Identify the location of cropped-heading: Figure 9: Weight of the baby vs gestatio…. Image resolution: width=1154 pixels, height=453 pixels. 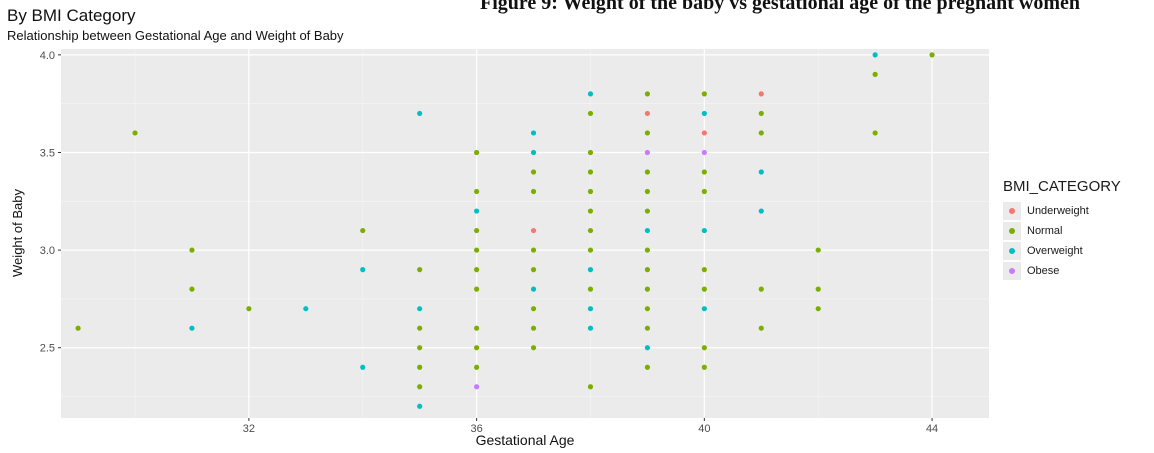
(780, 7).